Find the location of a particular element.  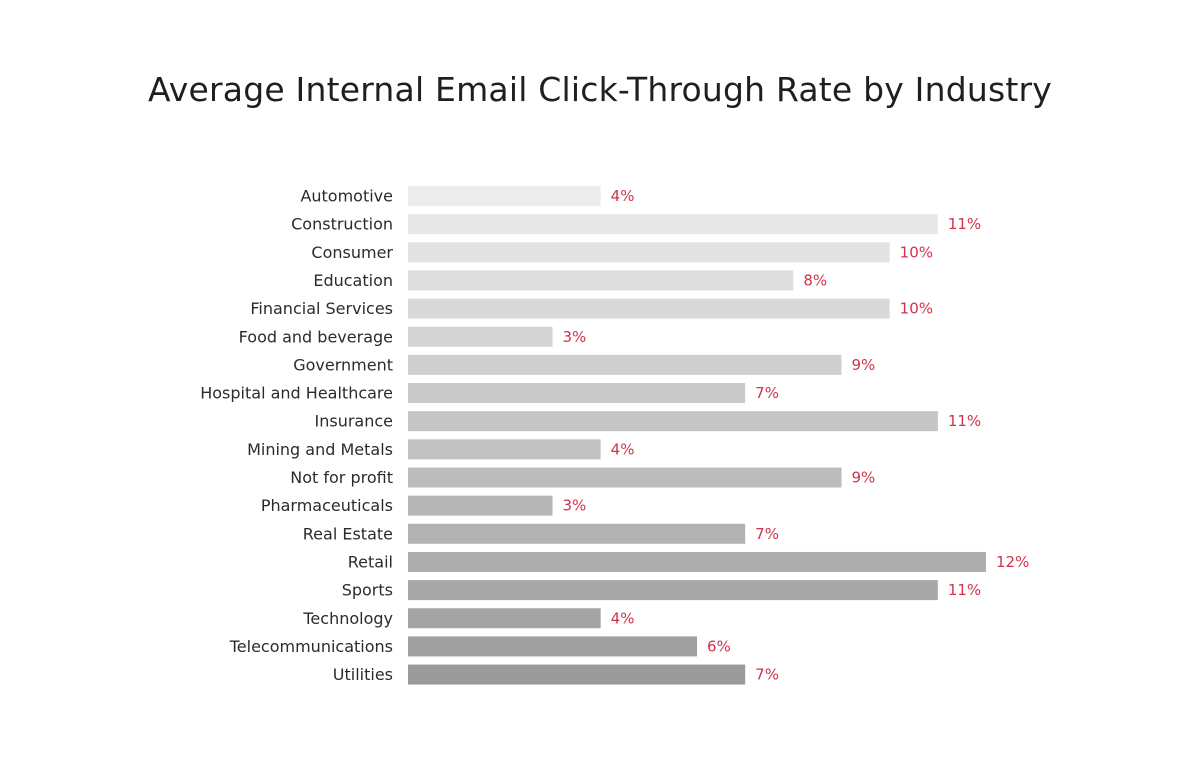

category-label: Government is located at coordinates (343, 364).